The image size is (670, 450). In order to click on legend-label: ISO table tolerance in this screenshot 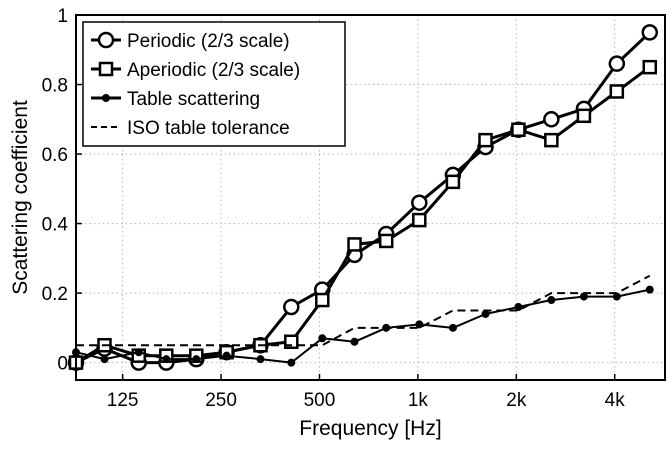, I will do `click(208, 128)`.